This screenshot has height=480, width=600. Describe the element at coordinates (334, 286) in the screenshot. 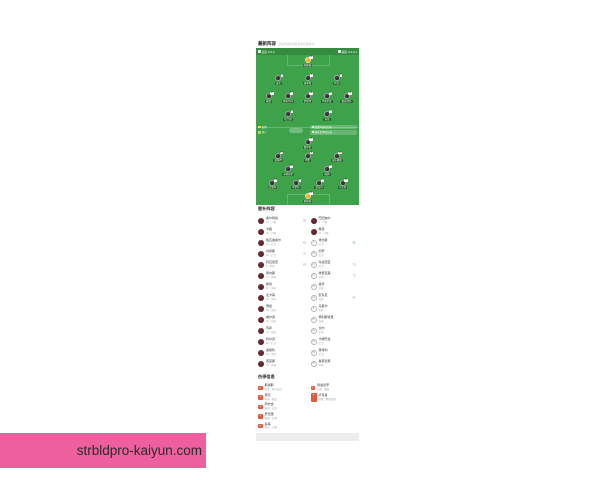

I see `substitute-row: 25 桑乔 前锋` at that location.